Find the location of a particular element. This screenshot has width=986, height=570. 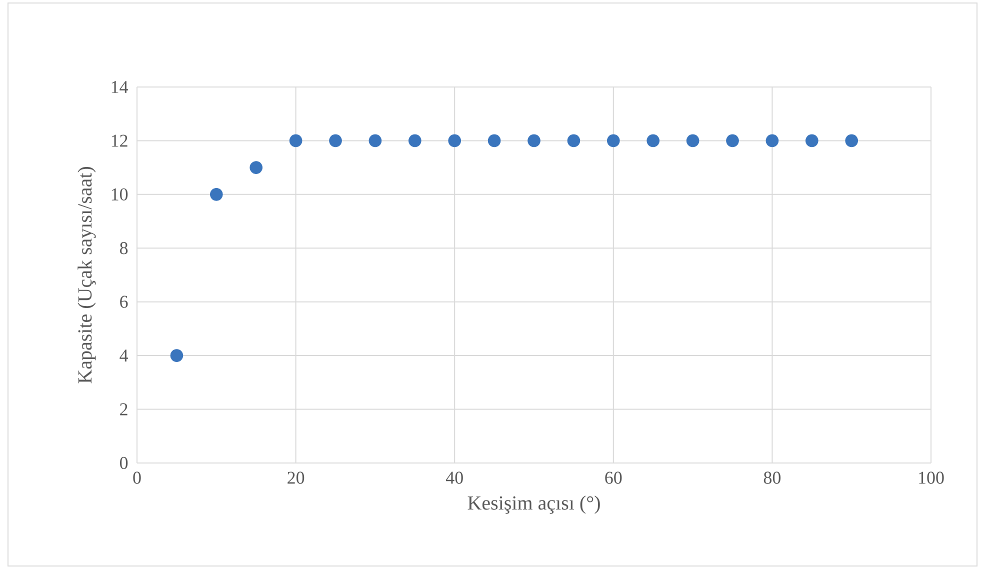

y-tick-label: 10 is located at coordinates (120, 194).